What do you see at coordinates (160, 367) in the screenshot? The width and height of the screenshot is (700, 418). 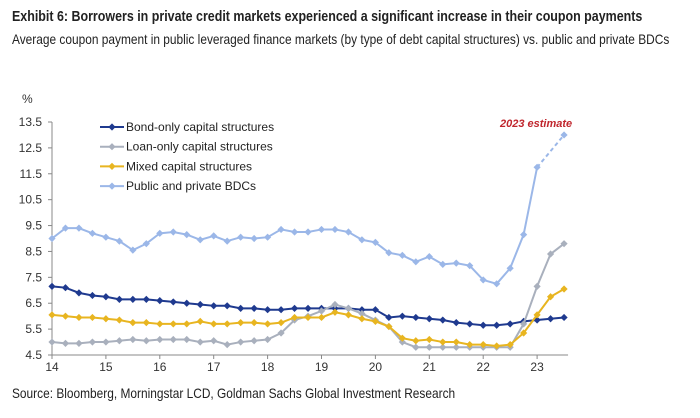 I see `x-tick-label: 16` at bounding box center [160, 367].